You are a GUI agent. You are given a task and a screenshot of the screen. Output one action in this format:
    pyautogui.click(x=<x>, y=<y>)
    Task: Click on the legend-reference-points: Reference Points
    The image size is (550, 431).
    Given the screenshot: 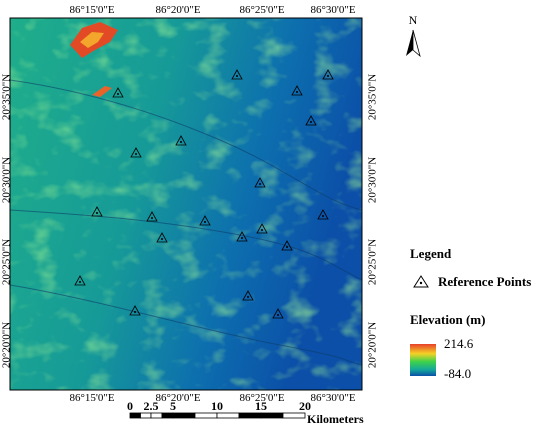 What is the action you would take?
    pyautogui.click(x=484, y=281)
    